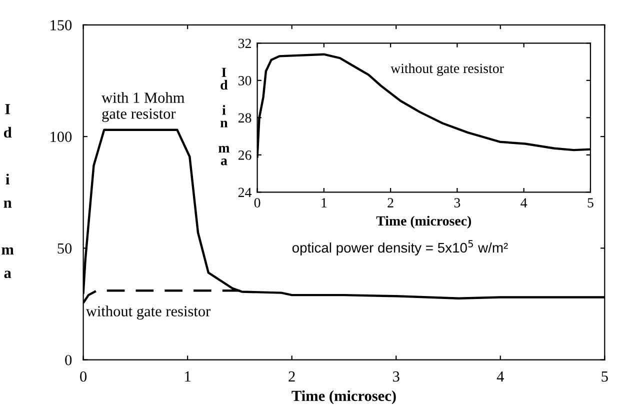 The image size is (617, 415). I want to click on y-tick-label: 100, so click(61, 137).